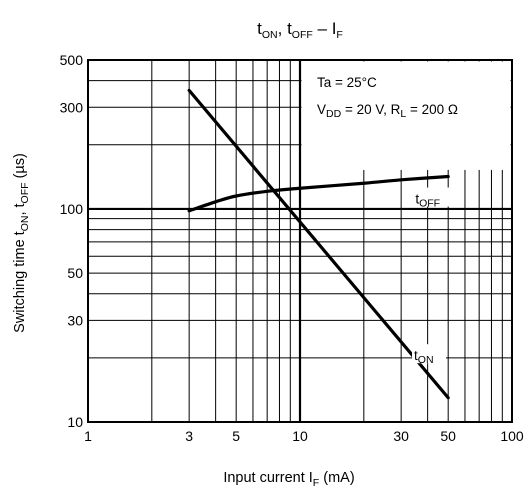  I want to click on y-tick-label: 500, so click(72, 60).